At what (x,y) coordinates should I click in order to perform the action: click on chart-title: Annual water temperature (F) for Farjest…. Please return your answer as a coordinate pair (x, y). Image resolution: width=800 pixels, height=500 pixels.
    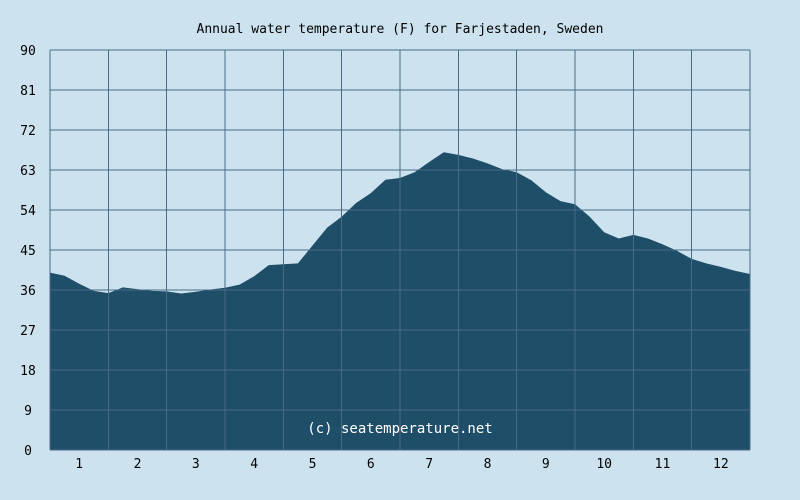
    Looking at the image, I should click on (400, 29).